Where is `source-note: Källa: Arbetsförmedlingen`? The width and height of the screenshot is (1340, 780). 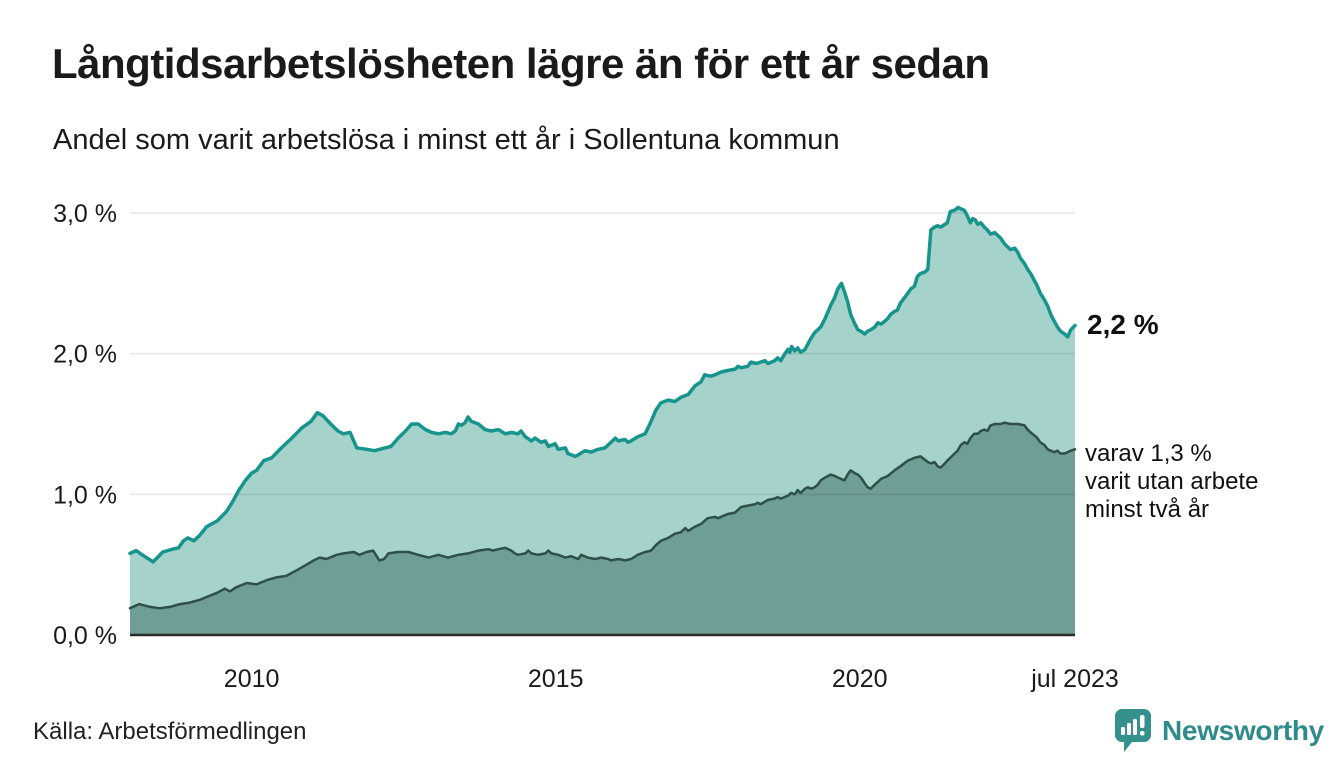 source-note: Källa: Arbetsförmedlingen is located at coordinates (170, 731).